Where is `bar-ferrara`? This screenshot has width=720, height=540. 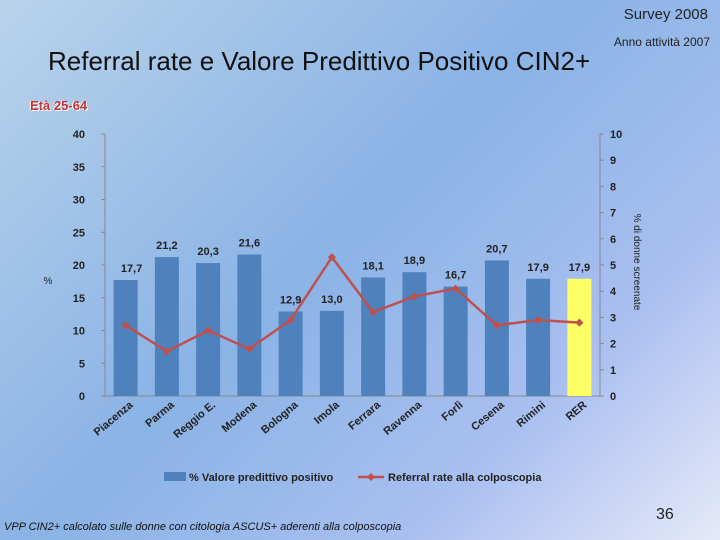
bar-ferrara is located at coordinates (373, 336).